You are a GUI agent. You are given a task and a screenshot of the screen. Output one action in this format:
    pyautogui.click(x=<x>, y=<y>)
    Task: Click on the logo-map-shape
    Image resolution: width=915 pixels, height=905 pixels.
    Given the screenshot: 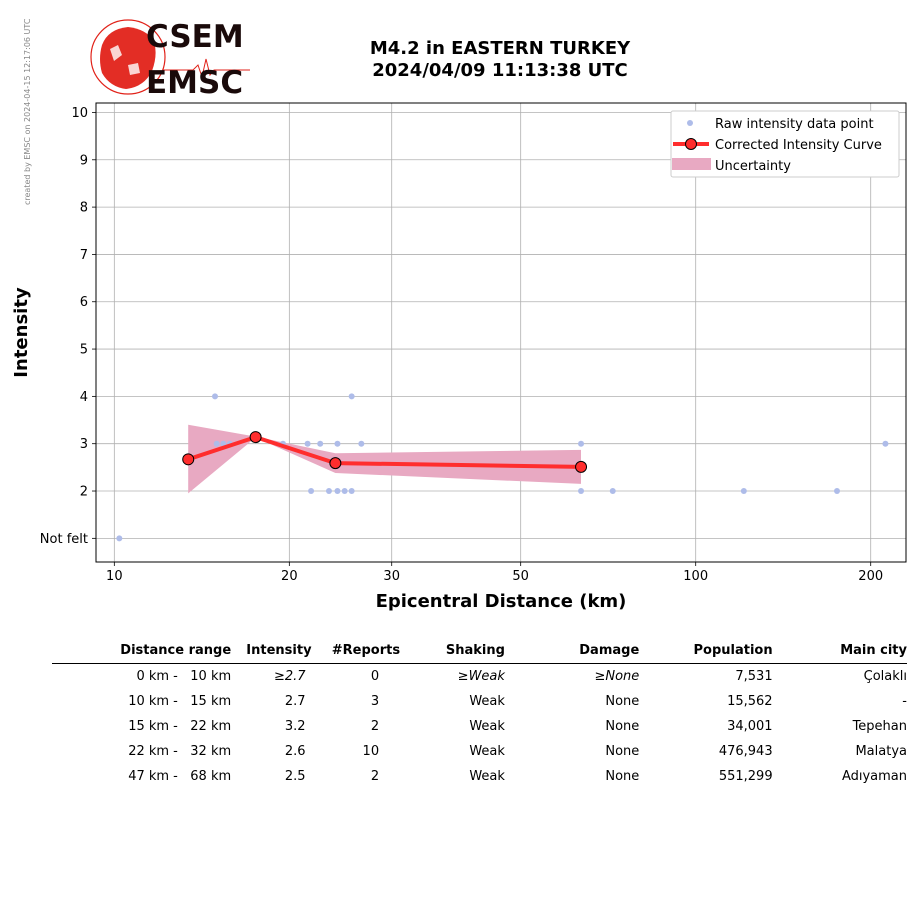 What is the action you would take?
    pyautogui.click(x=128, y=58)
    